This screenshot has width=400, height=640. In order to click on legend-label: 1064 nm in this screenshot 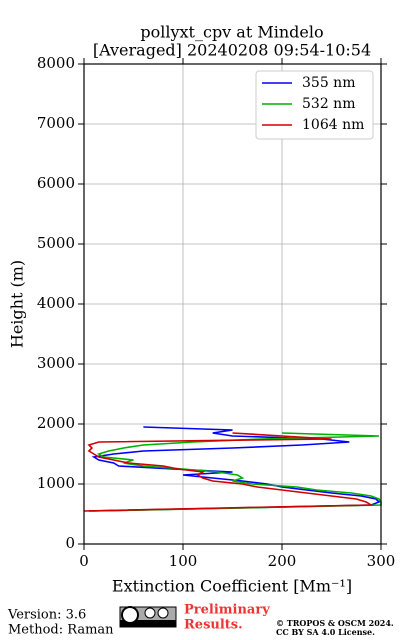, I will do `click(333, 125)`.